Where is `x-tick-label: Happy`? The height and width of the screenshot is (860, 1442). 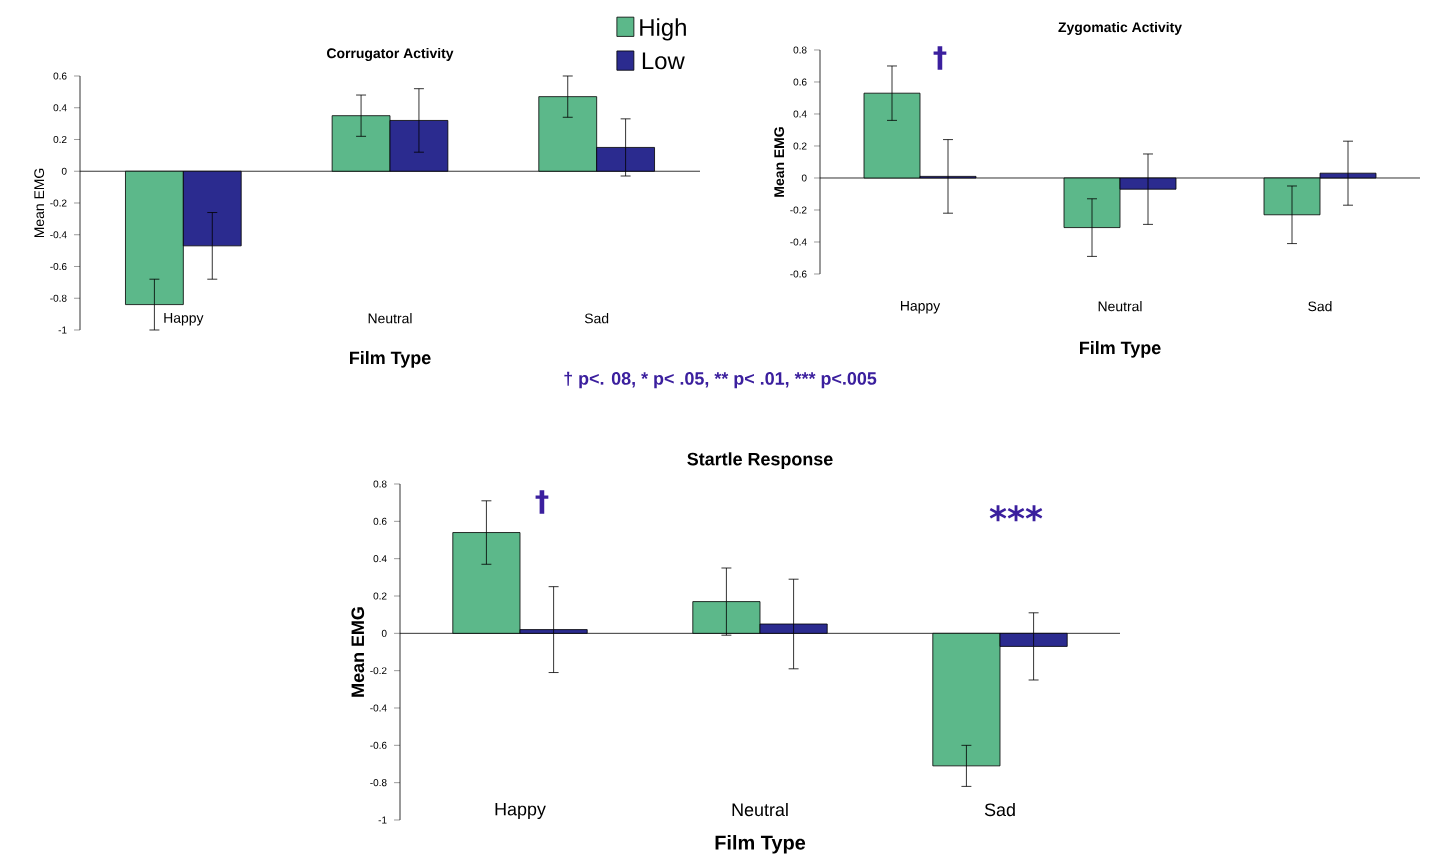 x-tick-label: Happy is located at coordinates (520, 810).